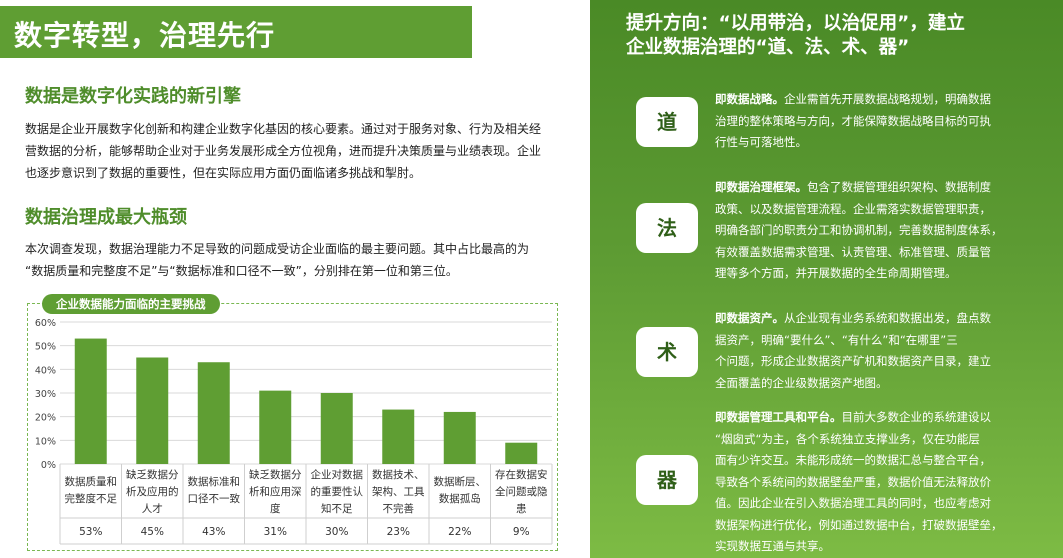  I want to click on item-label: 即数据资产。, so click(749, 318).